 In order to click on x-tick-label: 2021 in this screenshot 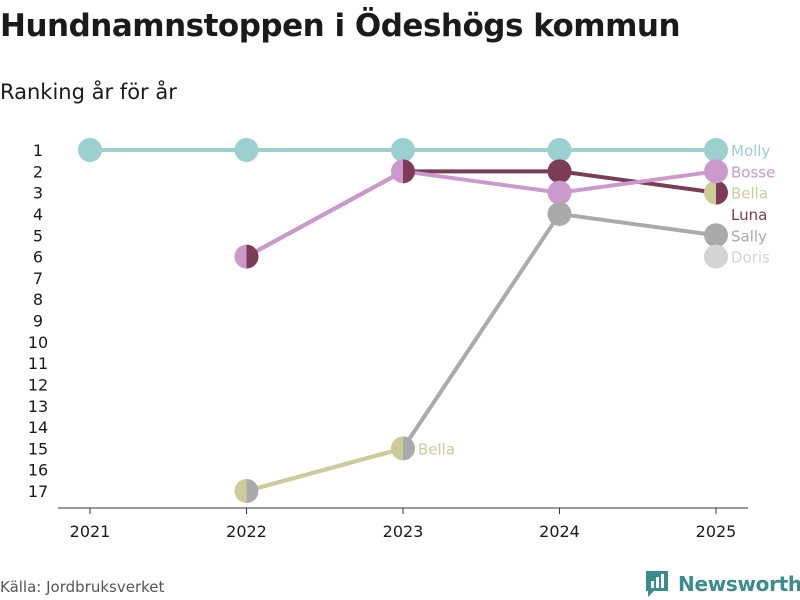, I will do `click(90, 531)`.